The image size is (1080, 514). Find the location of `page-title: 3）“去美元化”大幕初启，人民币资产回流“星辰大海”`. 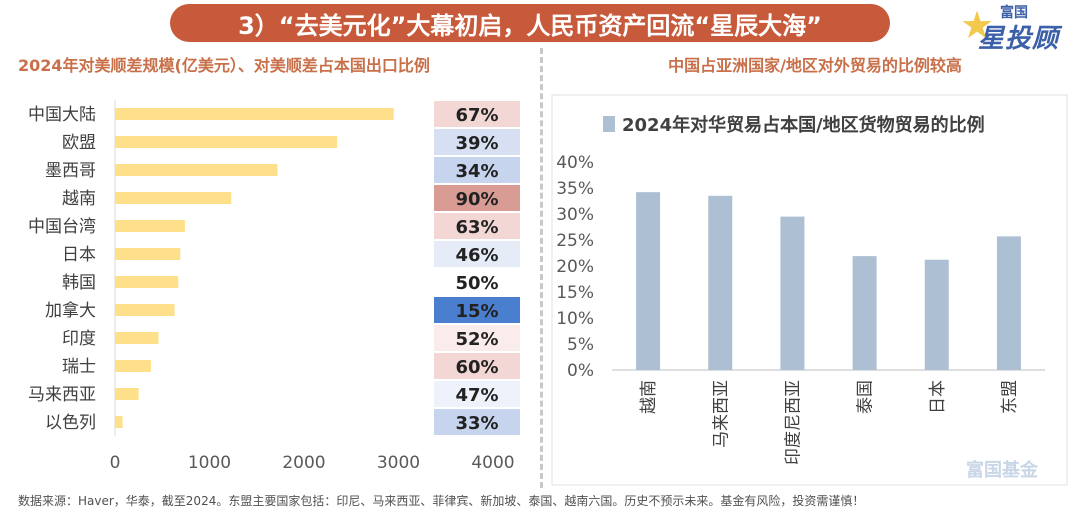

page-title: 3）“去美元化”大幕初启，人民币资产回流“星辰大海” is located at coordinates (530, 25).